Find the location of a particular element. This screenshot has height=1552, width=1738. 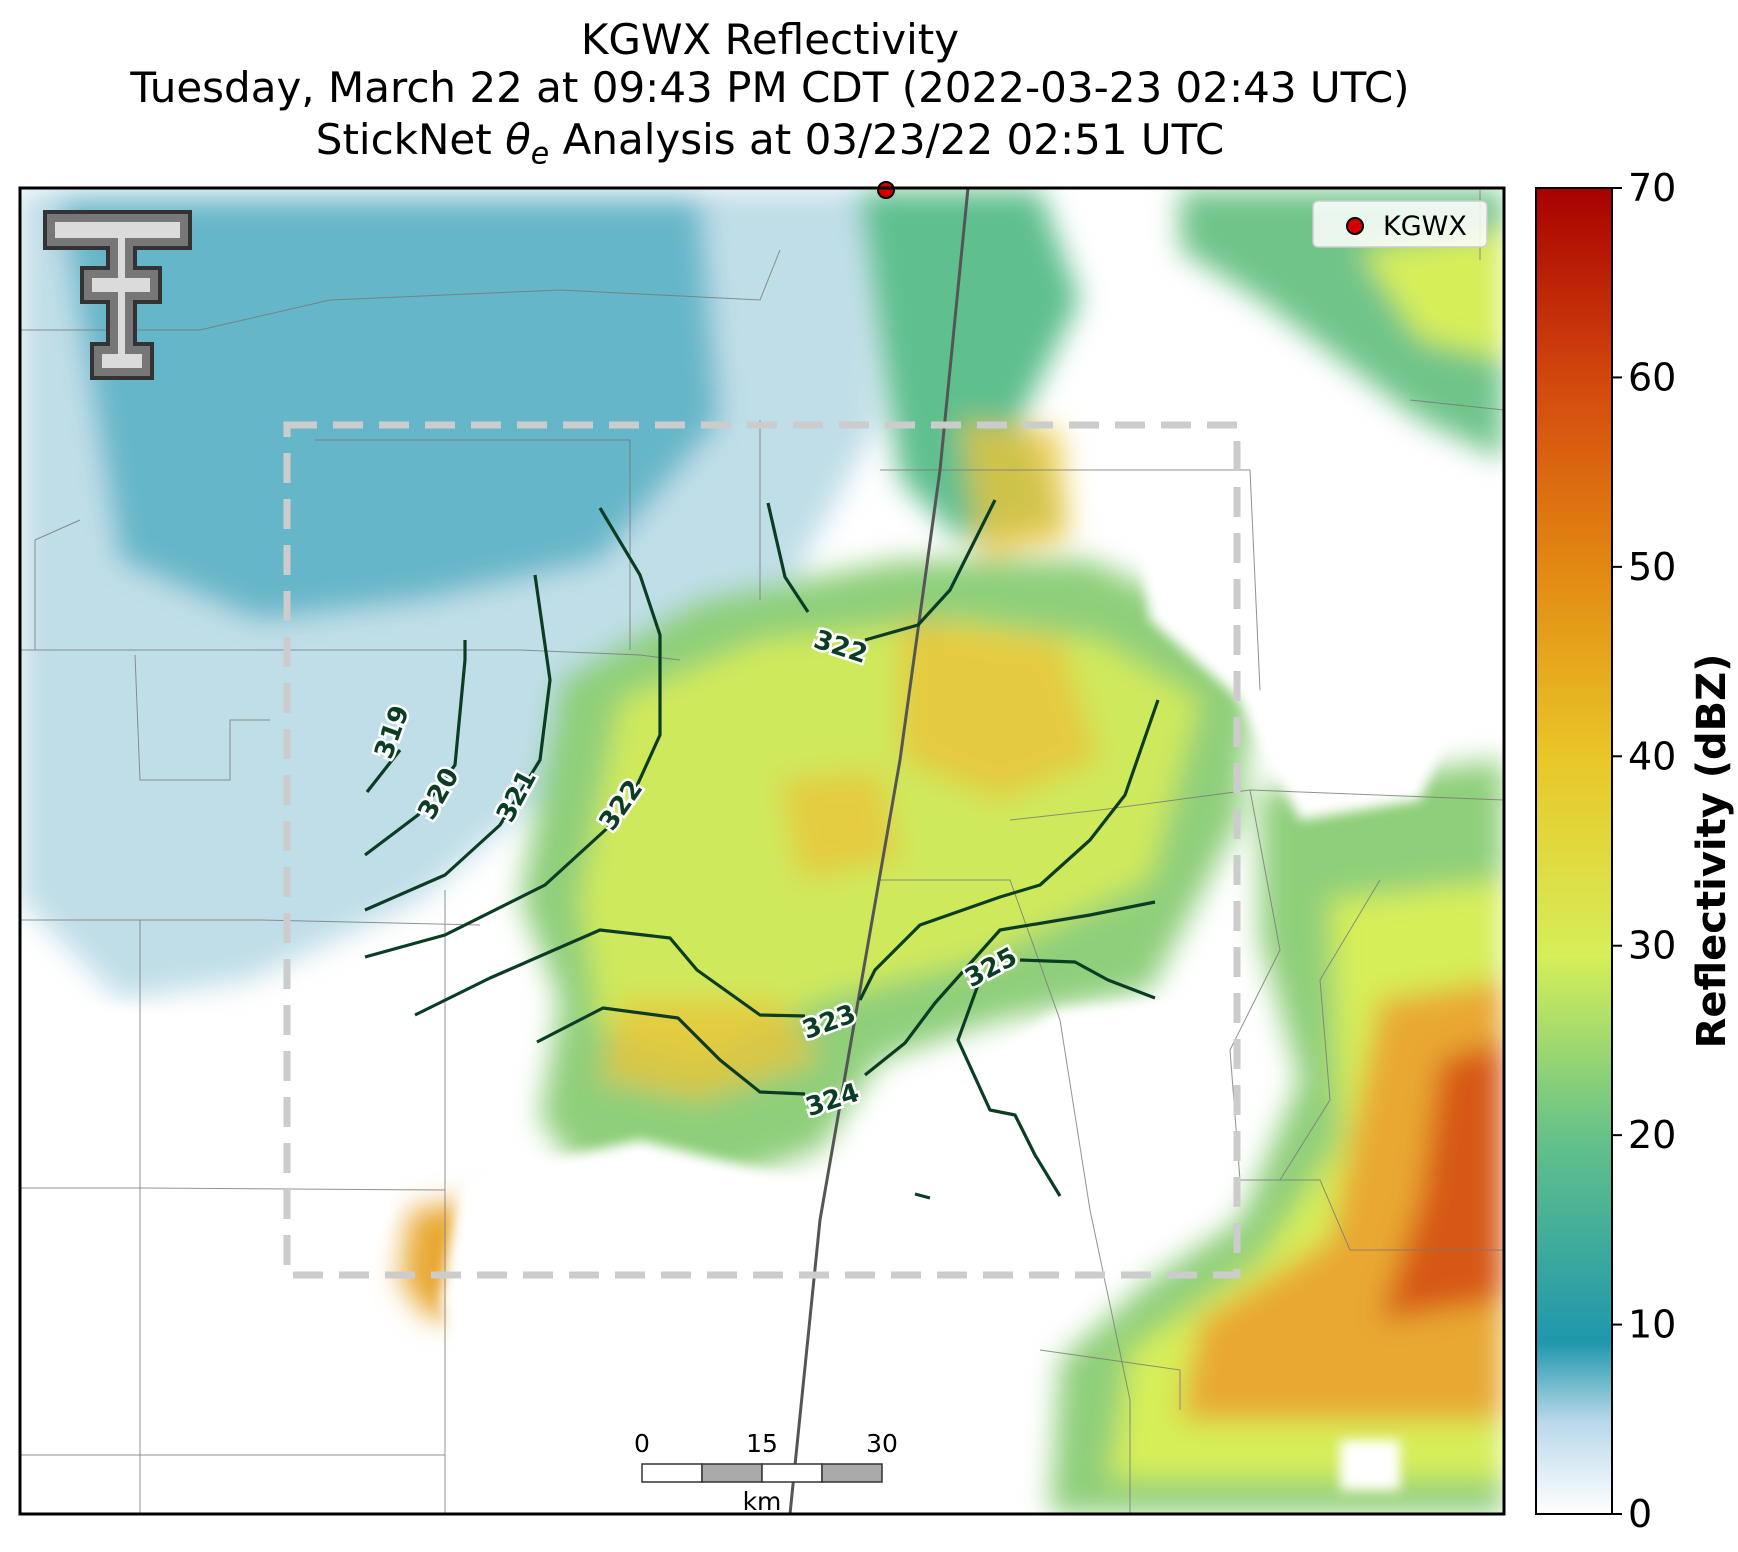

scale-bar-unit: km is located at coordinates (762, 1501).